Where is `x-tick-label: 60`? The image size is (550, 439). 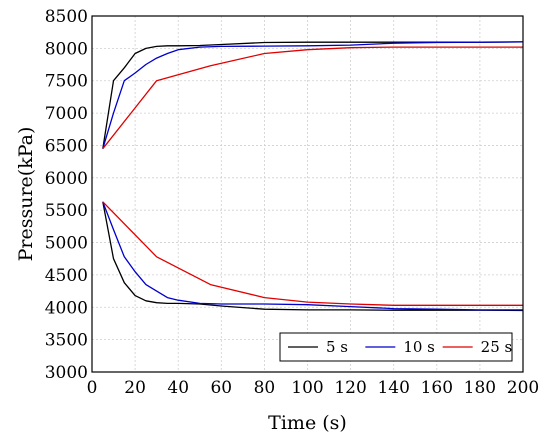 x-tick-label: 60 is located at coordinates (221, 388).